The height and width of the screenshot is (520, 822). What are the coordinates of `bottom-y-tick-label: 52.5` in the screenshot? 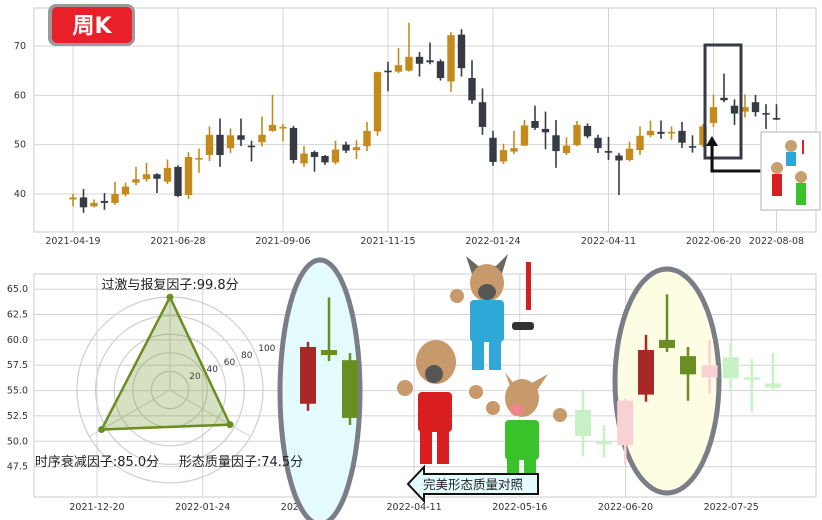 It's located at (17, 416).